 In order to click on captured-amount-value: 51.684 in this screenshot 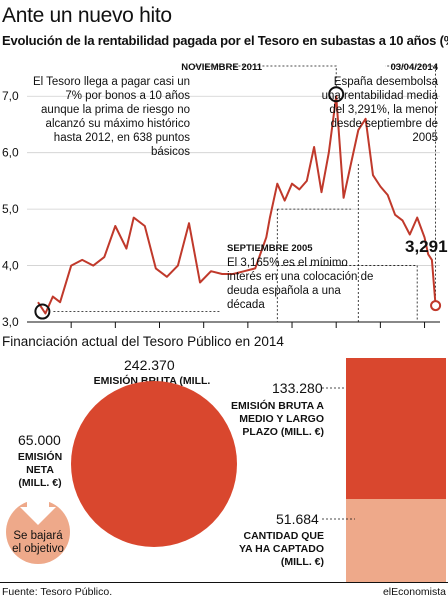, I will do `click(297, 519)`.